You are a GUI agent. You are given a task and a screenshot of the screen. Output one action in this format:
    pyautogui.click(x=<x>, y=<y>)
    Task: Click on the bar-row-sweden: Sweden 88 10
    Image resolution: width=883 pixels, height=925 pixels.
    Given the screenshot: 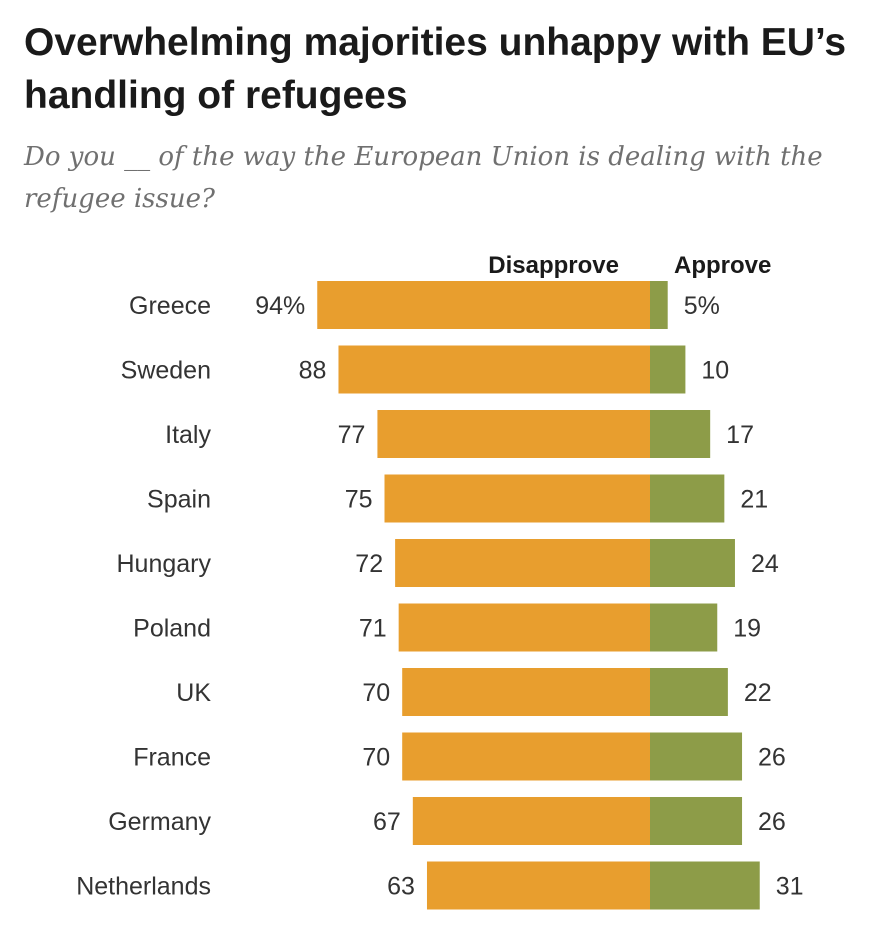 What is the action you would take?
    pyautogui.click(x=425, y=369)
    